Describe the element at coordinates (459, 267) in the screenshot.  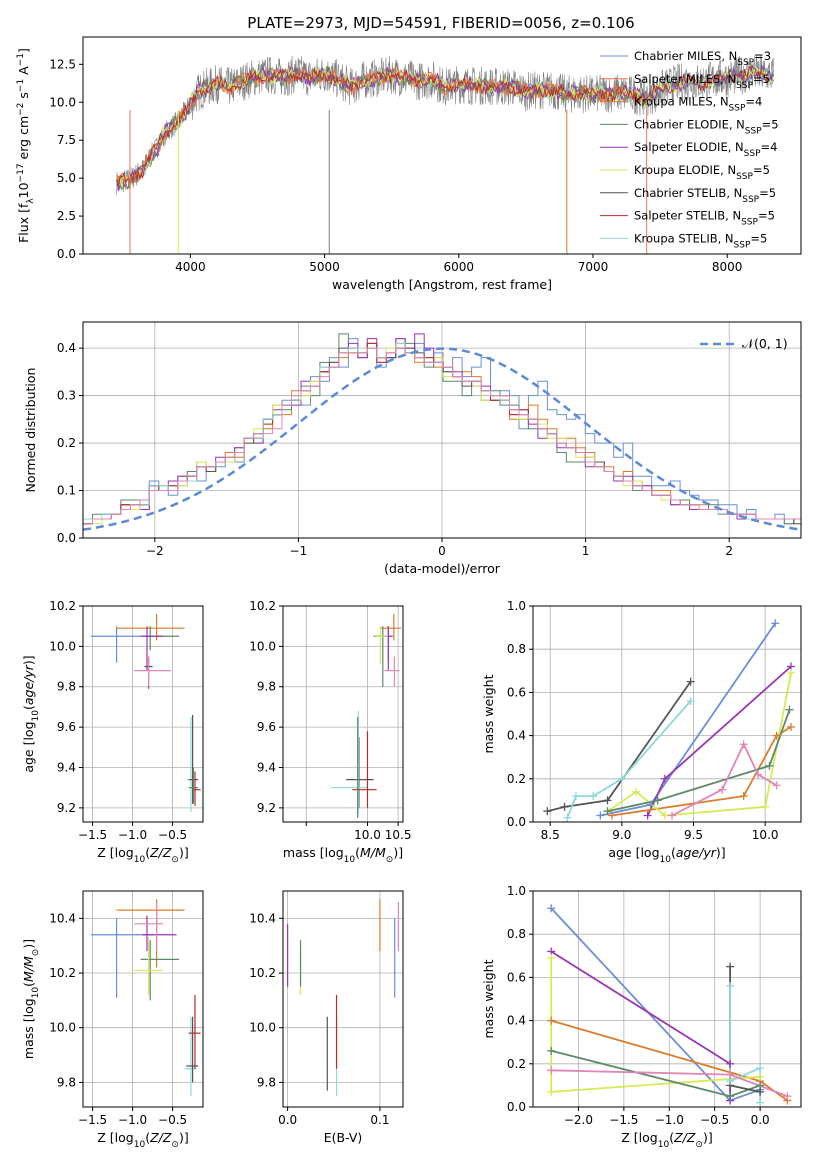
I see `x-tick-label: 6000` at that location.